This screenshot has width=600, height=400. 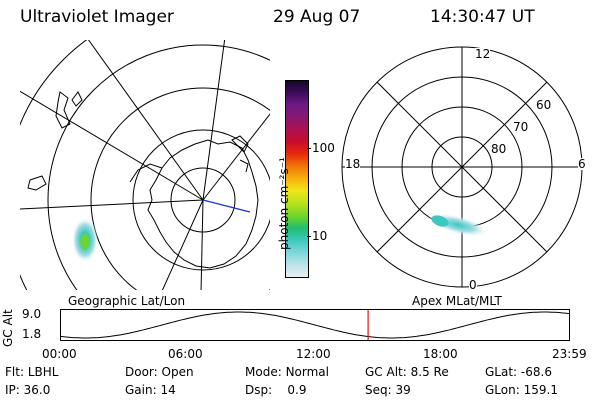 I want to click on gain-info: Gain: 14, so click(x=150, y=390).